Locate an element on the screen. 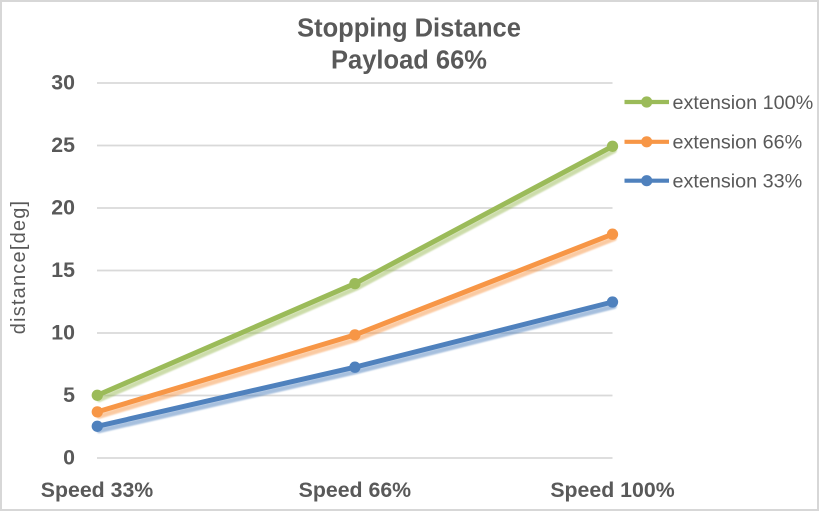 This screenshot has width=819, height=511. svg-text: Payload 66% is located at coordinates (409, 61).